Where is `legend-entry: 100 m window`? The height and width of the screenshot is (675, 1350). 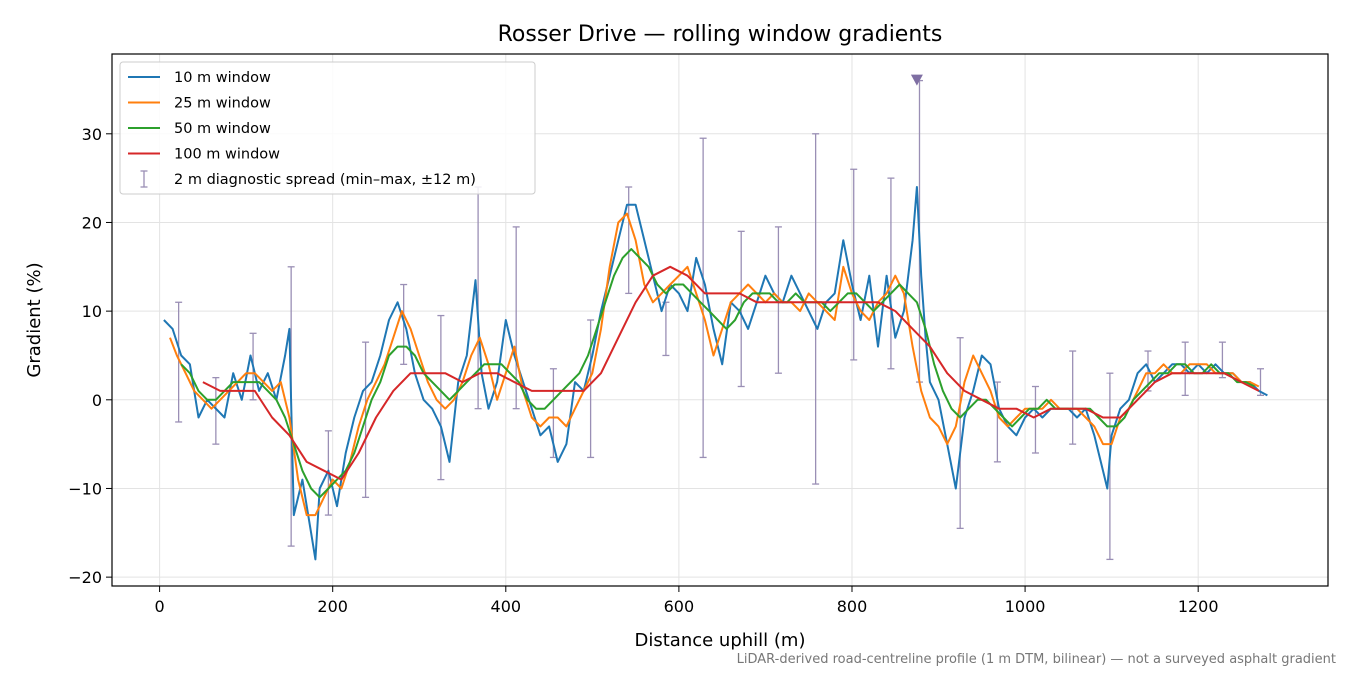 legend-entry: 100 m window is located at coordinates (204, 155).